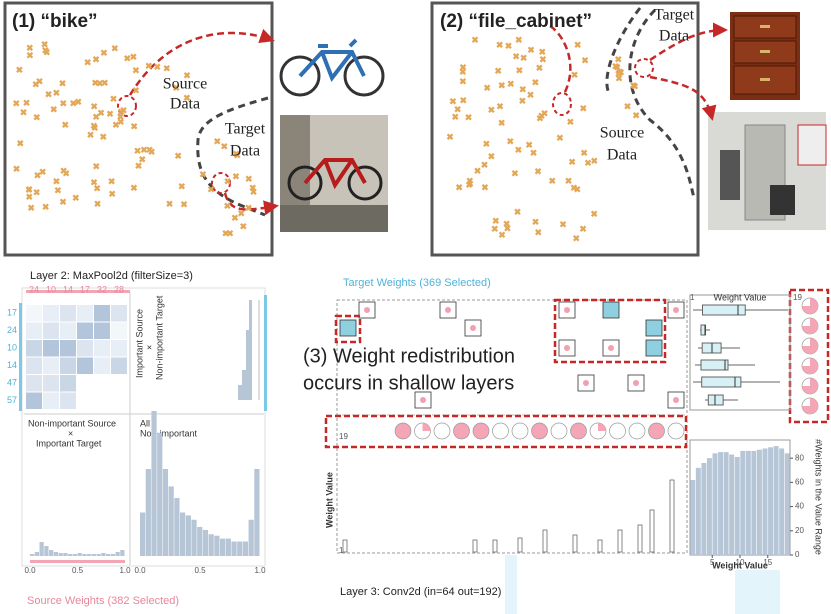 This screenshot has width=831, height=614. Describe the element at coordinates (511, 584) in the screenshot. I see `link-band` at that location.